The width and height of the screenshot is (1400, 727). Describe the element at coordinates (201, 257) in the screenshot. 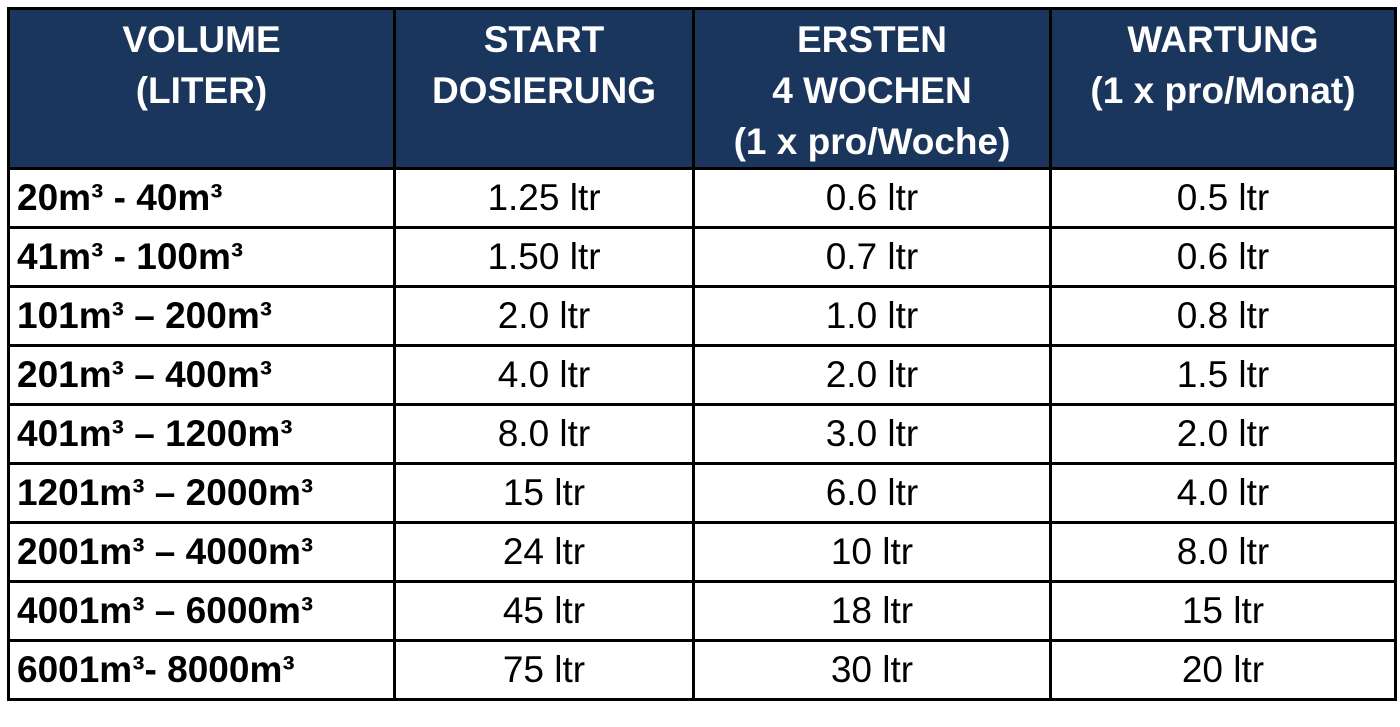

I see `volume-cell: 41m³ - 100m³` at that location.